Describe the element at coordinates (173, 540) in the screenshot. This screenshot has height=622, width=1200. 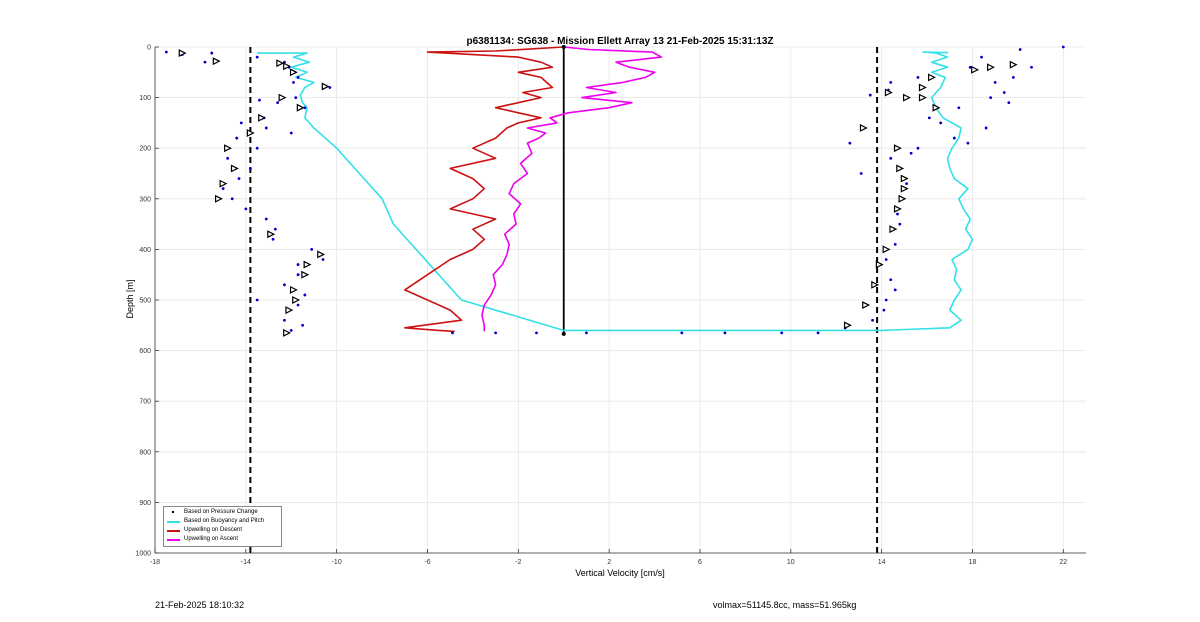
I see `legend-line-magenta` at that location.